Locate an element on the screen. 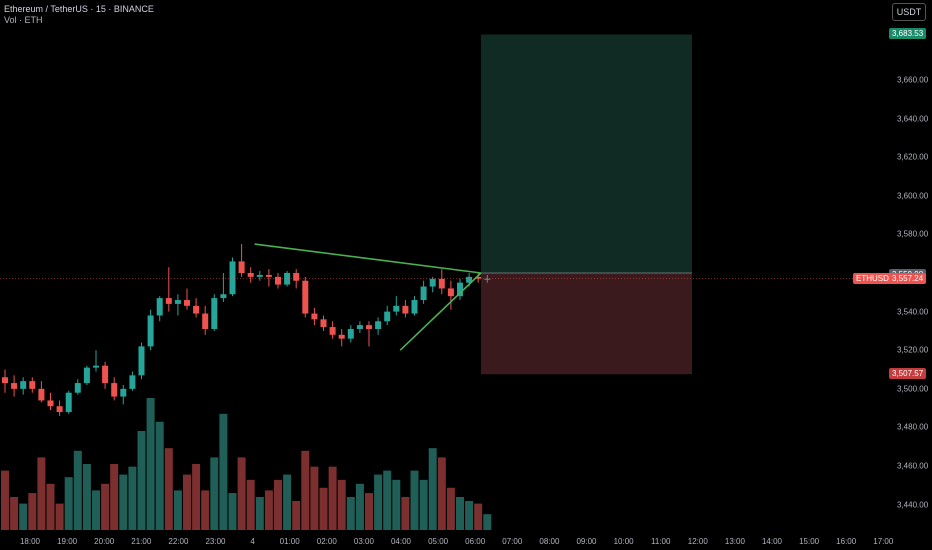 The image size is (932, 550). last-price-tag: 3,557.24 is located at coordinates (908, 279).